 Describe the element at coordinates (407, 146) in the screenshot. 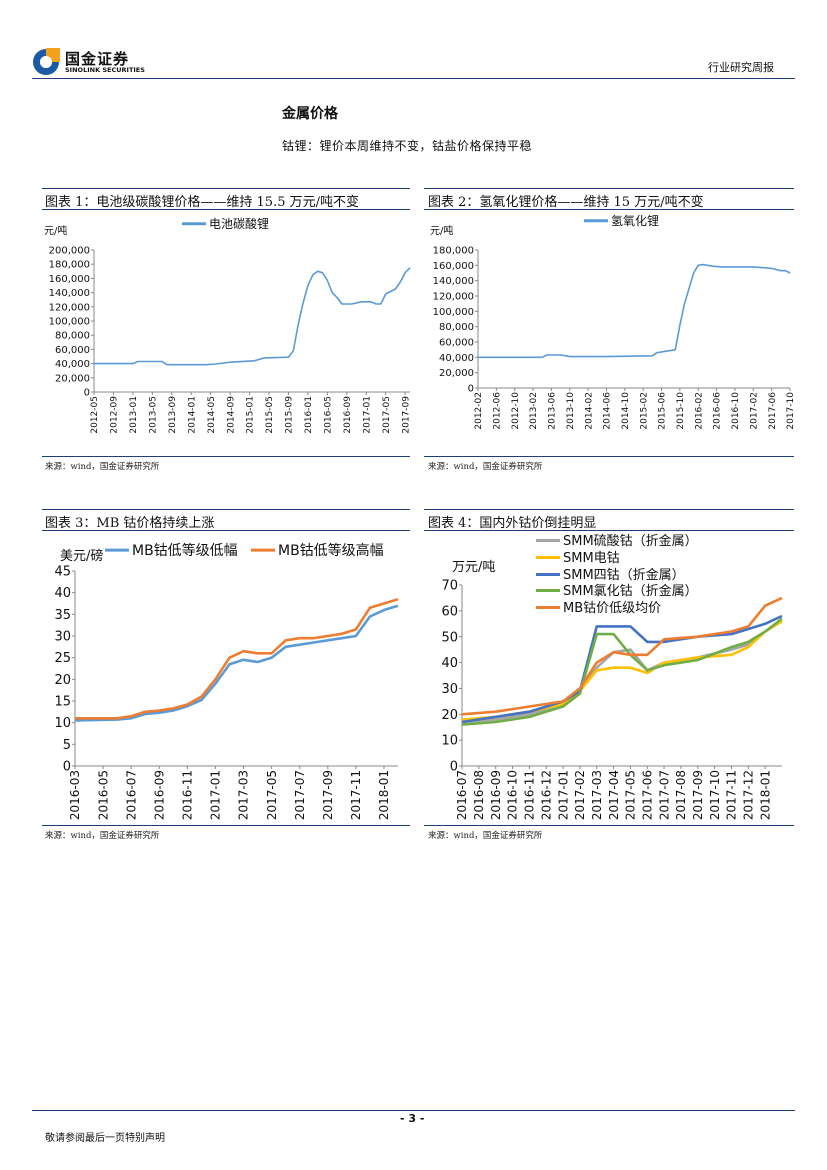

I see `section-subtitle: 钴锂：锂价本周维持不变，钴盐价格保持平稳` at that location.